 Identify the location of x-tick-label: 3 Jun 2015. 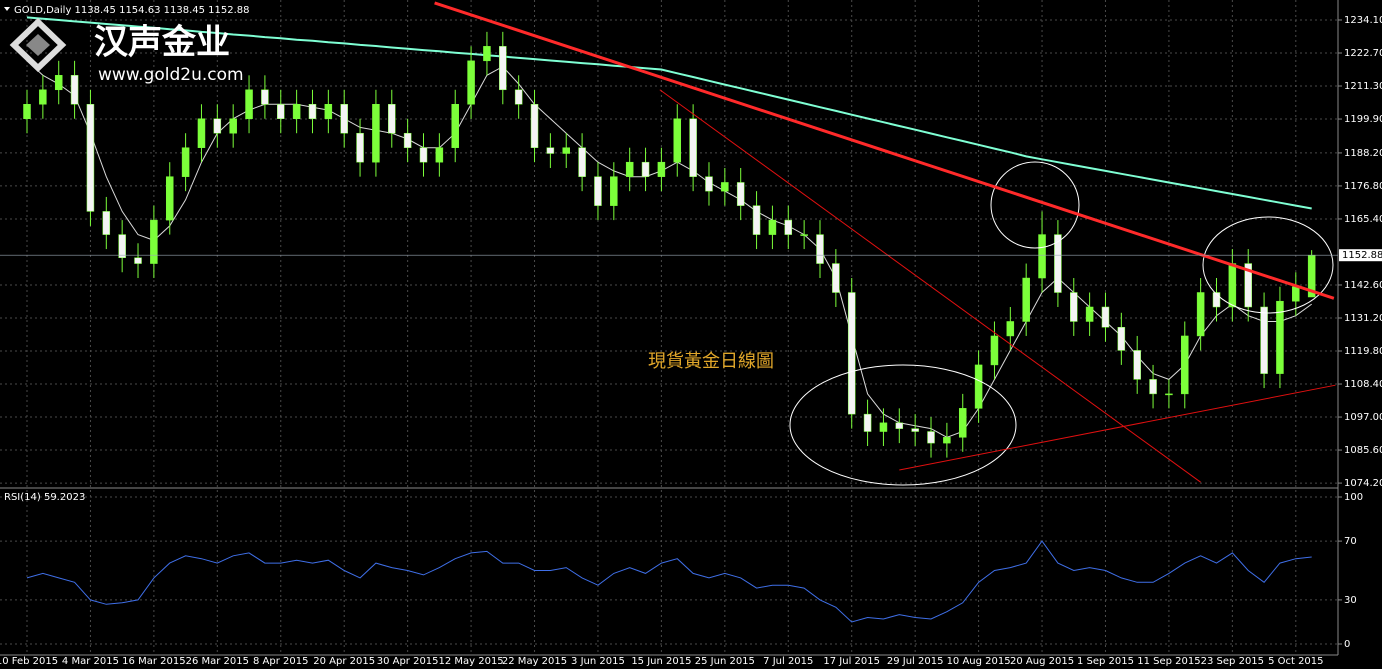
(598, 661).